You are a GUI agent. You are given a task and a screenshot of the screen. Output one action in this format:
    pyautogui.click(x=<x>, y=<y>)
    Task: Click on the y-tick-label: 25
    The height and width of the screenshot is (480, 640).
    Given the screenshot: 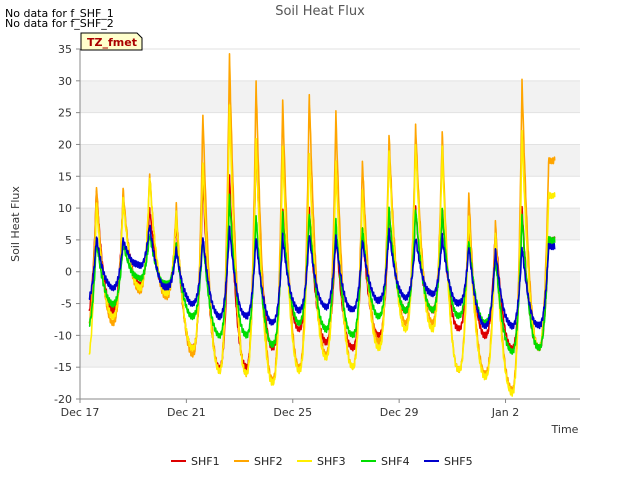 What is the action you would take?
    pyautogui.click(x=65, y=113)
    